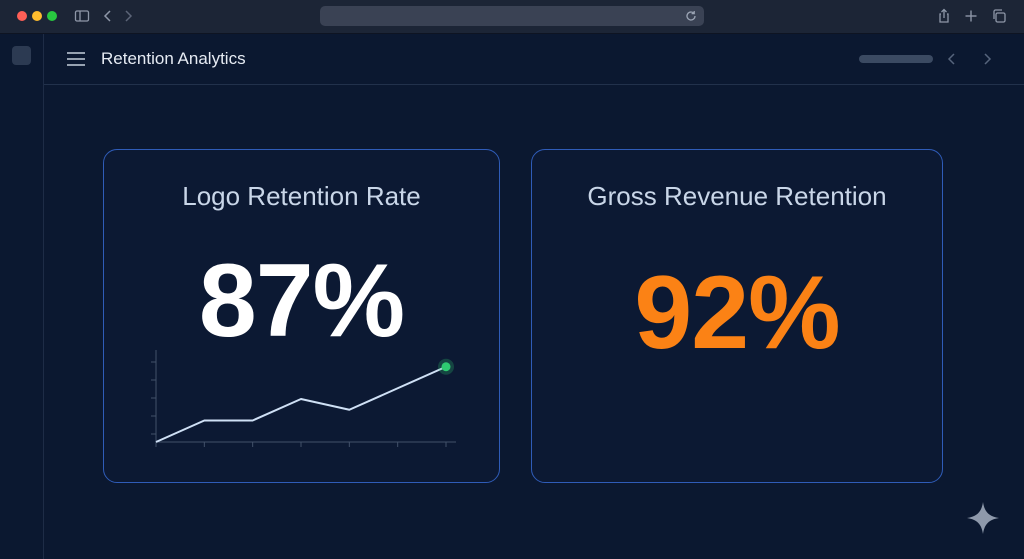  I want to click on series-line, so click(301, 404).